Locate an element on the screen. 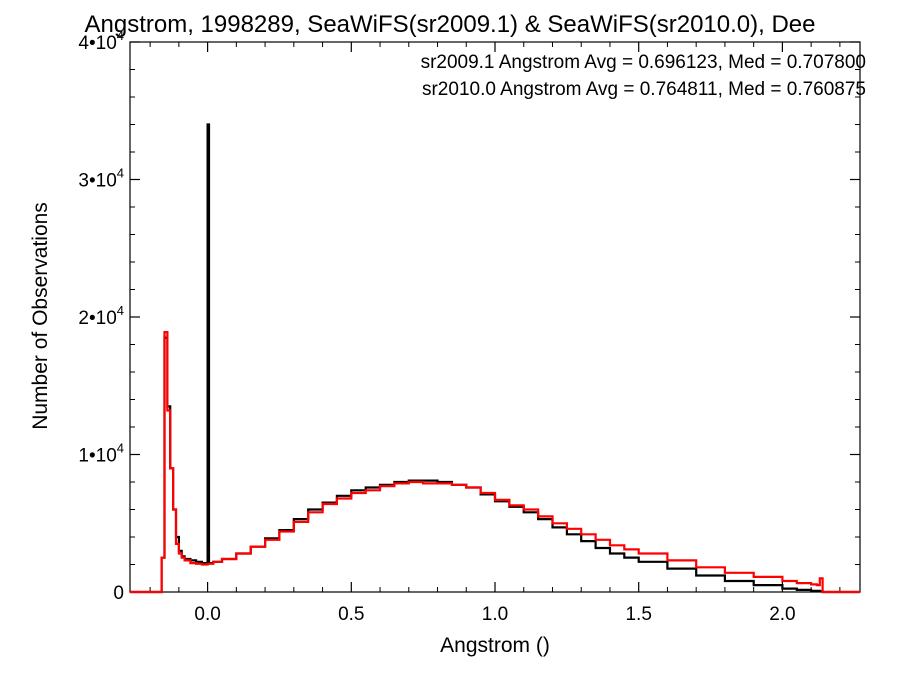  x-tick-label: 0.0 is located at coordinates (207, 614).